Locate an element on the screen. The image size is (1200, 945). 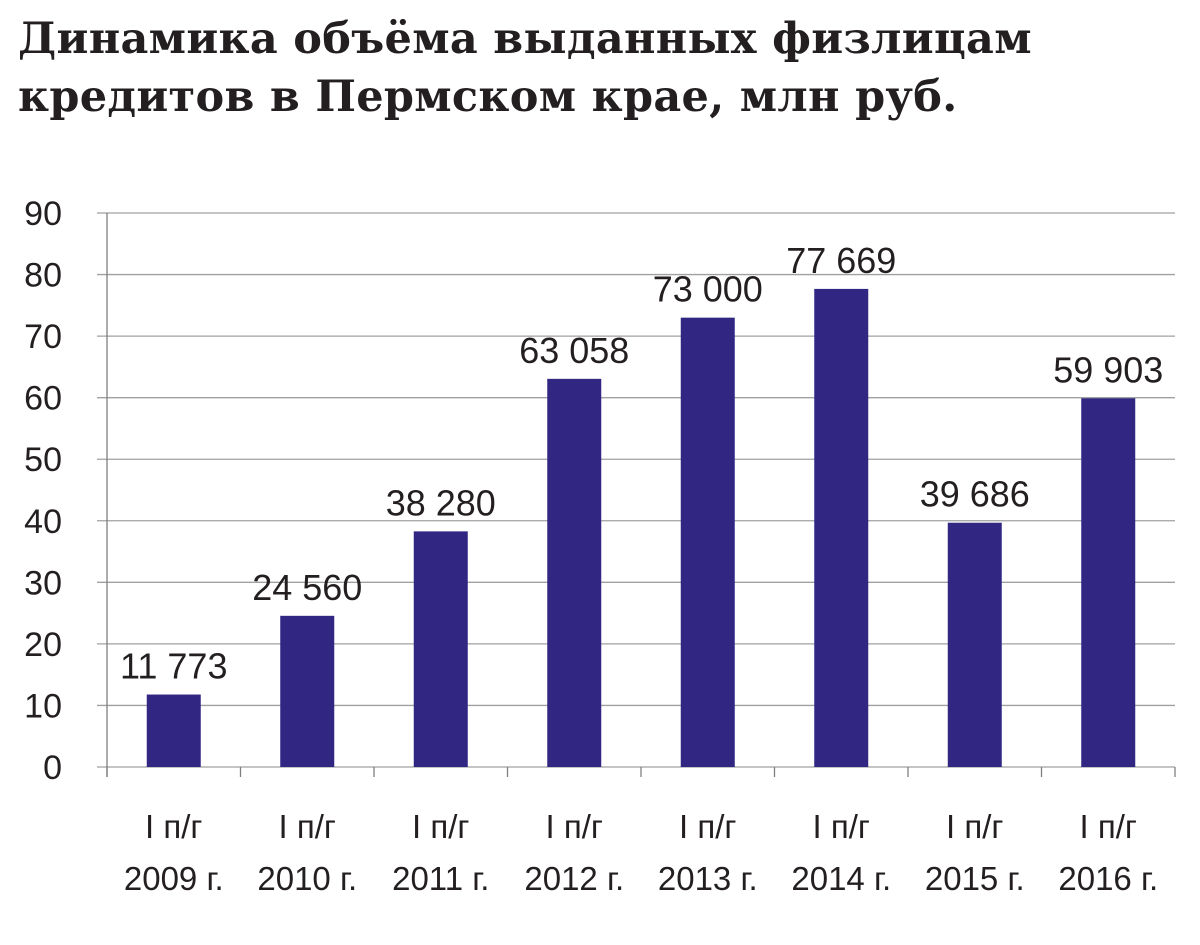
x-tick-label-line-2: 2010 г. is located at coordinates (307, 878).